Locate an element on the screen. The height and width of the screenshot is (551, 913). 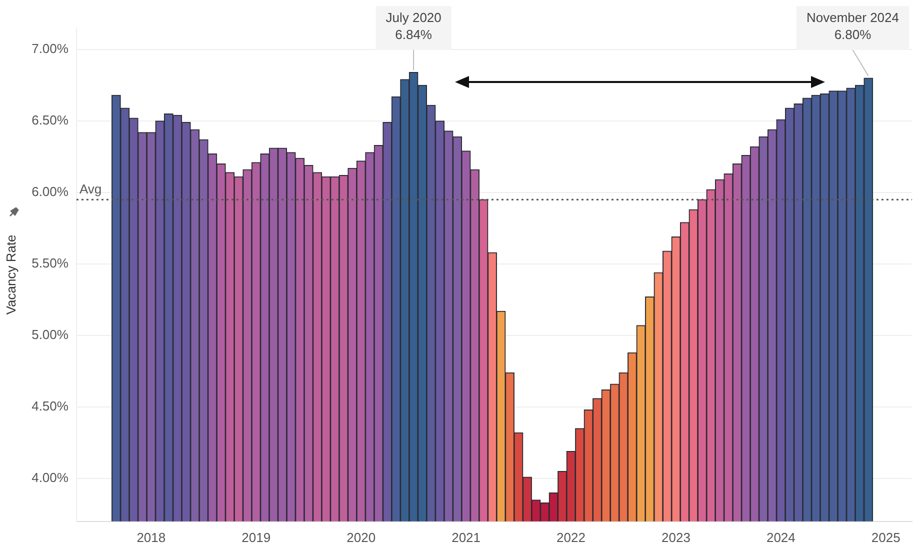
y-tick-label: 5.00% is located at coordinates (50, 334).